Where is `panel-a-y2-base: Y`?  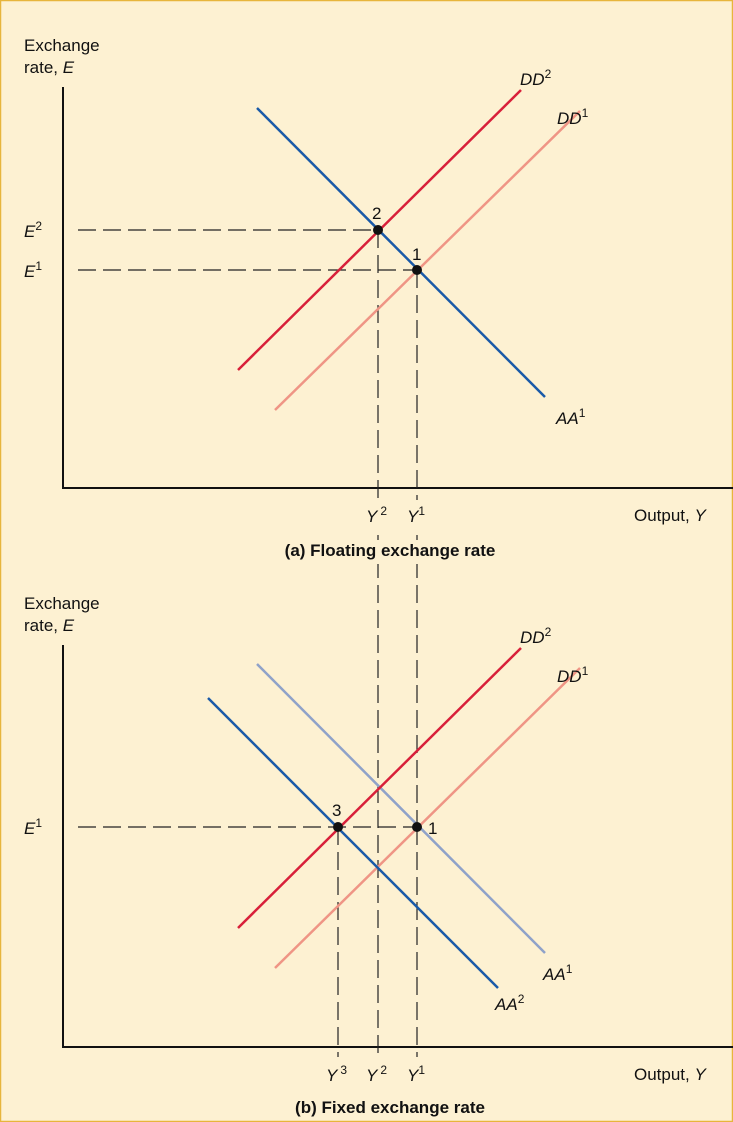 panel-a-y2-base: Y is located at coordinates (372, 516).